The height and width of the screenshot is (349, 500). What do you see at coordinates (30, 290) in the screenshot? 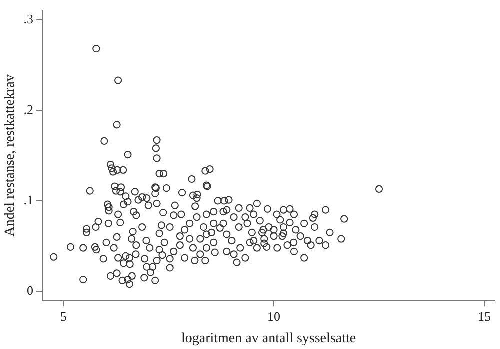
I see `y-tick-label: 0` at bounding box center [30, 290].